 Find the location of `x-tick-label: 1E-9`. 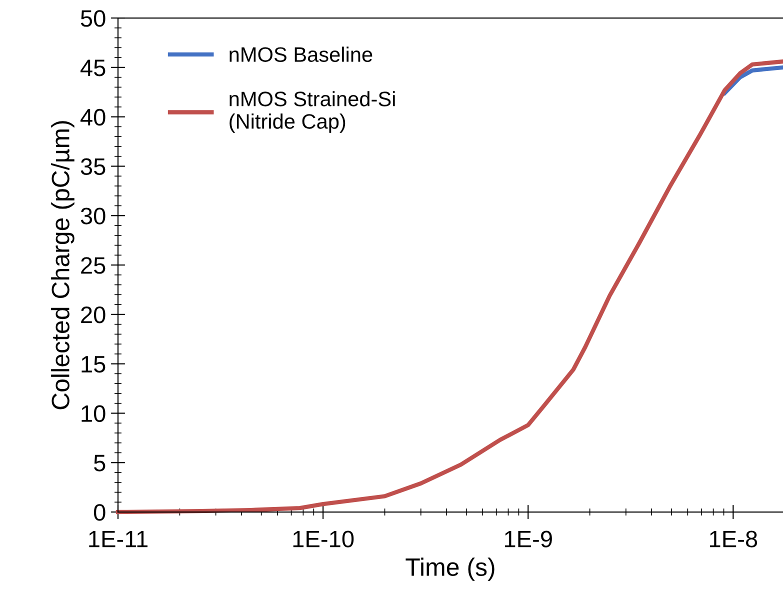

x-tick-label: 1E-9 is located at coordinates (528, 539).